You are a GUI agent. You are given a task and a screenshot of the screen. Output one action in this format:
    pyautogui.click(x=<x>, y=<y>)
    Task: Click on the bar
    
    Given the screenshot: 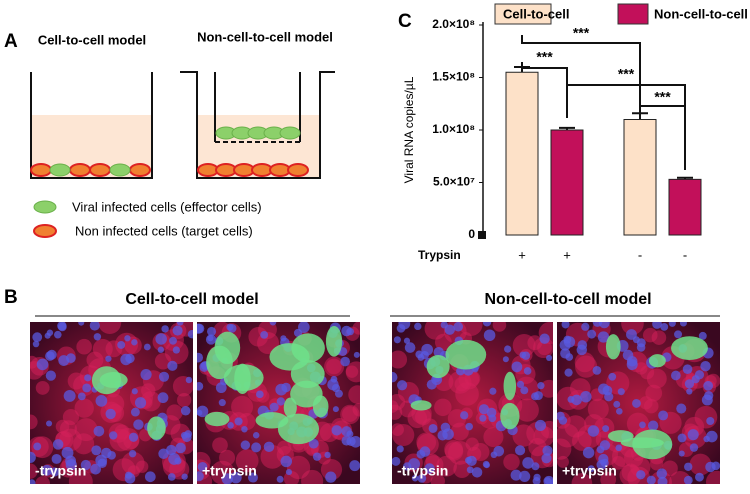 What is the action you would take?
    pyautogui.click(x=567, y=182)
    